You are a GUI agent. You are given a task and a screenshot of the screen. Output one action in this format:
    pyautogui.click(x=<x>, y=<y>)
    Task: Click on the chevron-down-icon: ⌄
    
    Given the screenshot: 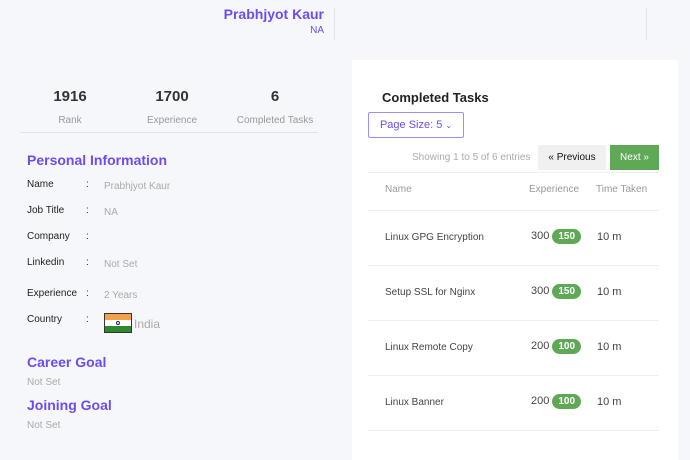 What is the action you would take?
    pyautogui.click(x=449, y=125)
    